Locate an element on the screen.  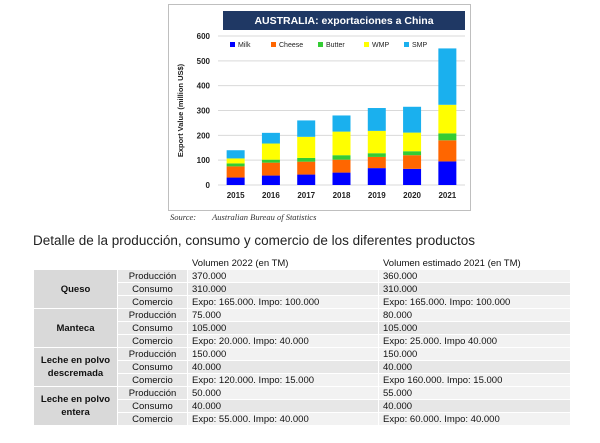
product-name: Leche en polvo entera is located at coordinates (75, 406).